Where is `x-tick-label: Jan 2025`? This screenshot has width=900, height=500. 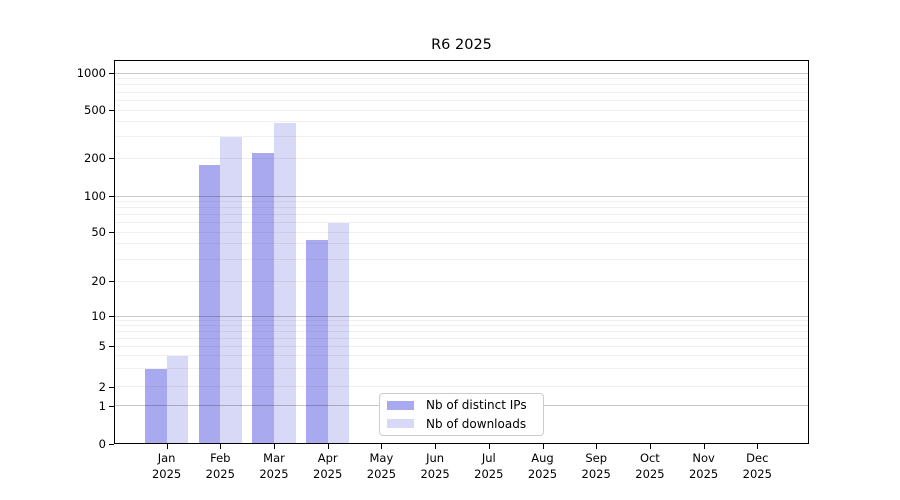 x-tick-label: Jan 2025 is located at coordinates (166, 466).